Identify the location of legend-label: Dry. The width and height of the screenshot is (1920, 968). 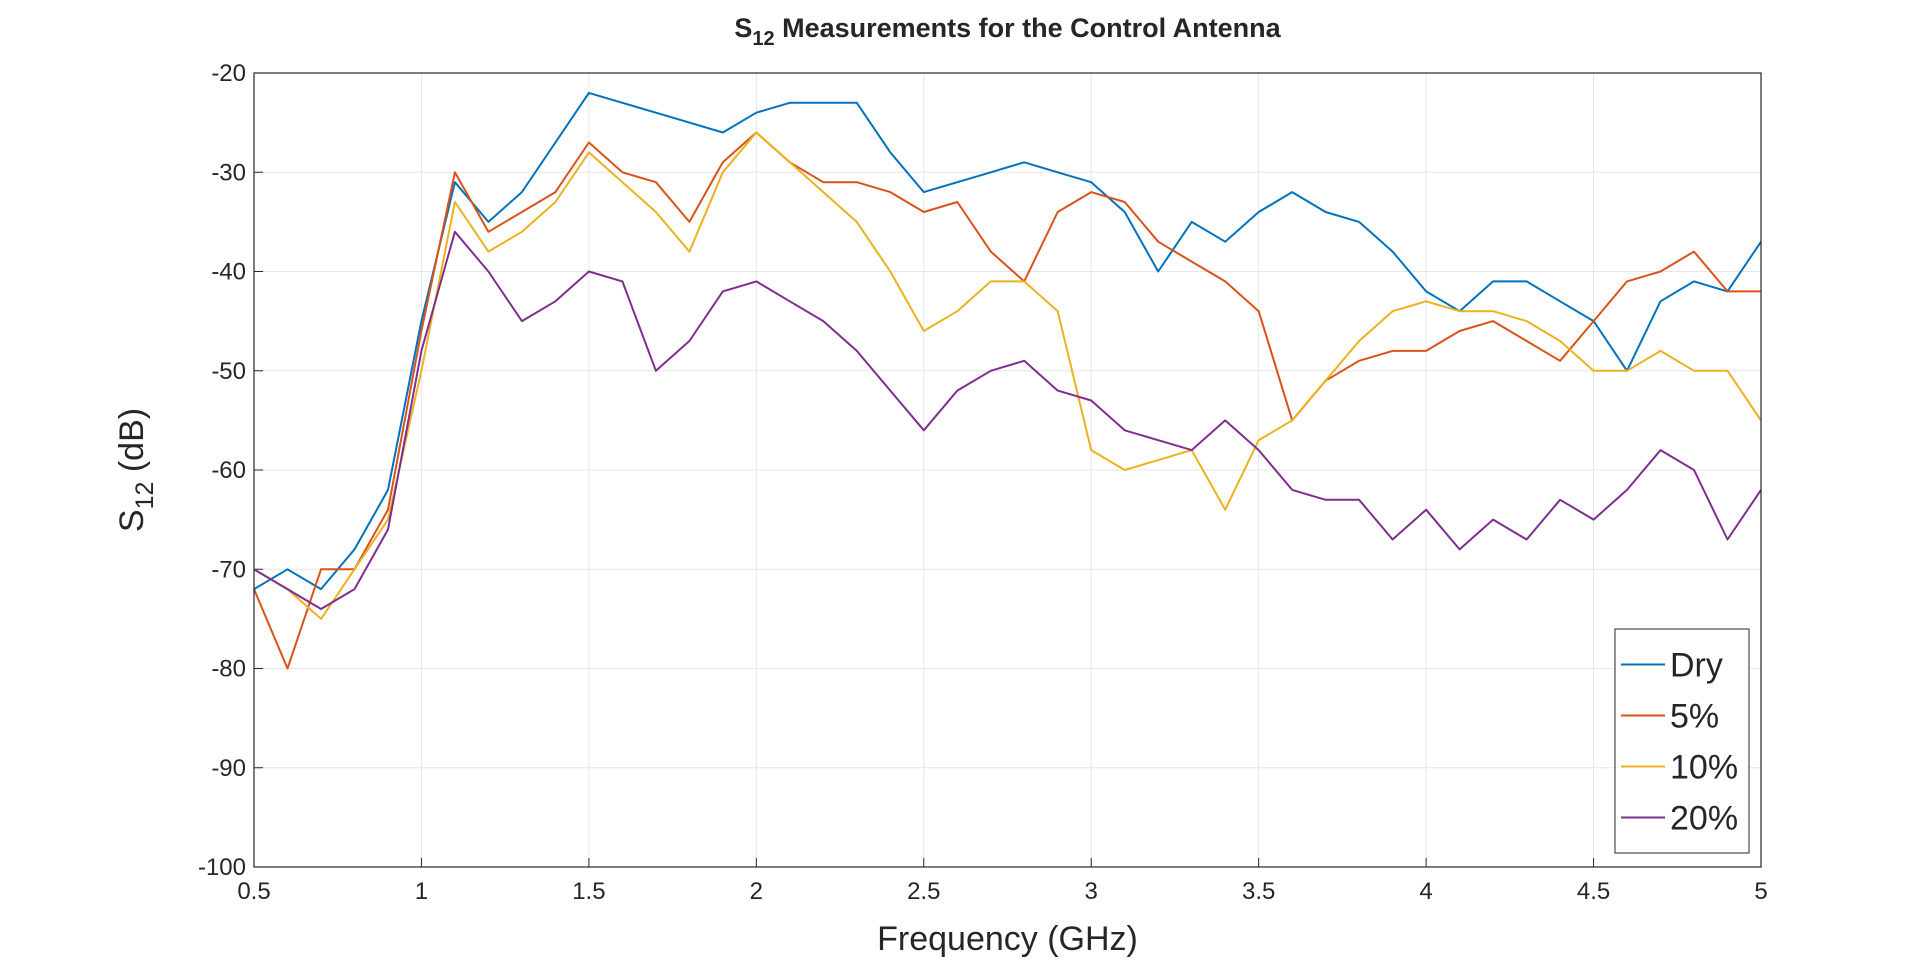
(1696, 666).